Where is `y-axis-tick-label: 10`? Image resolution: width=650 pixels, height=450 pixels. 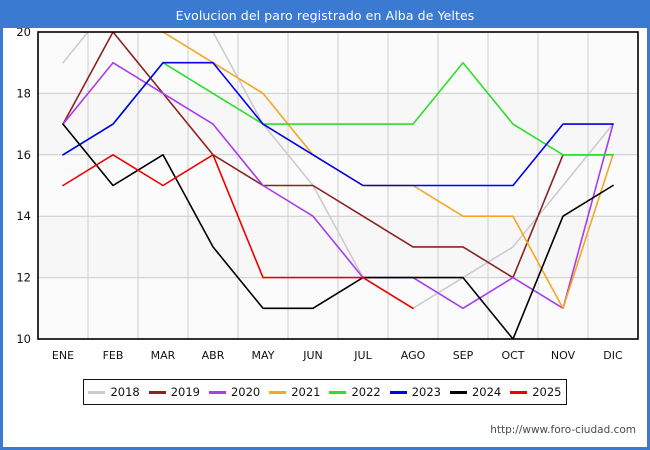
y-axis-tick-label: 10 is located at coordinates (23, 339).